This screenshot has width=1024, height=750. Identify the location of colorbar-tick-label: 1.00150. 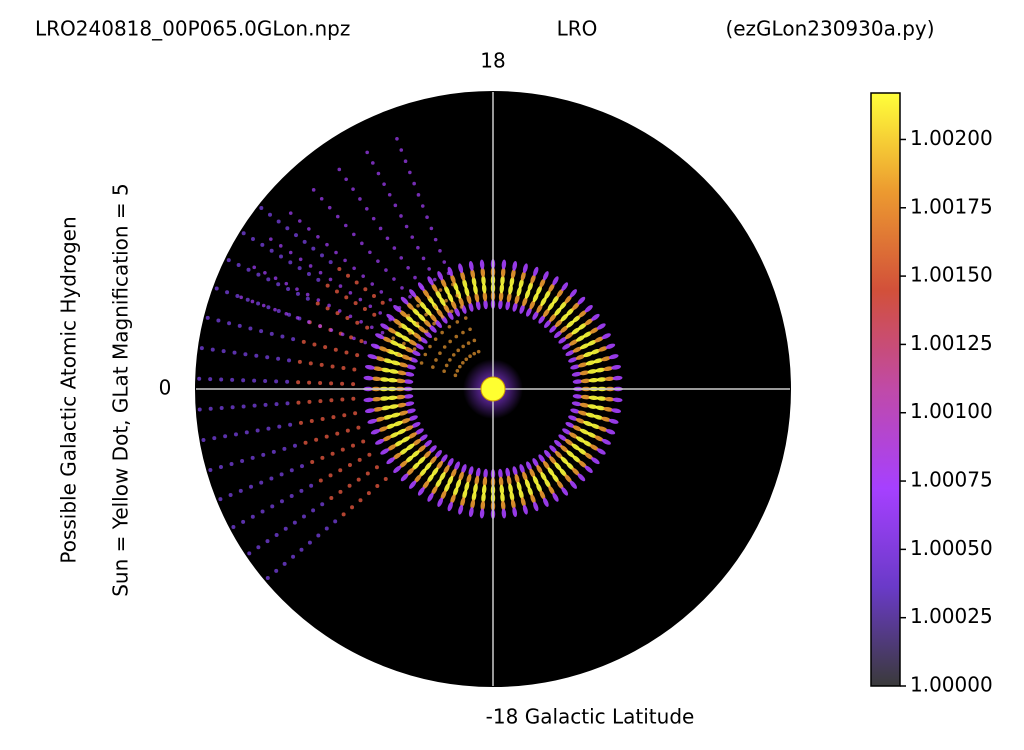
(951, 275).